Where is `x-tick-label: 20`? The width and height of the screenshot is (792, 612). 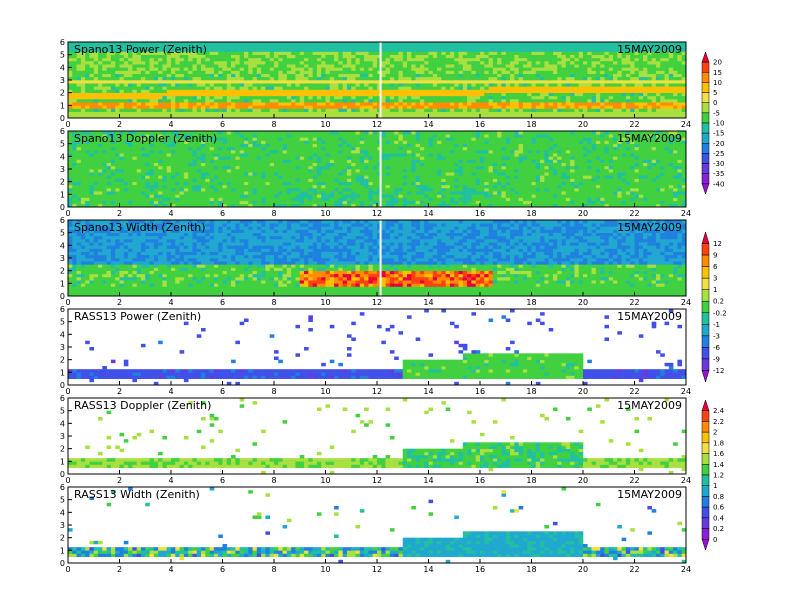 x-tick-label: 20 is located at coordinates (583, 124).